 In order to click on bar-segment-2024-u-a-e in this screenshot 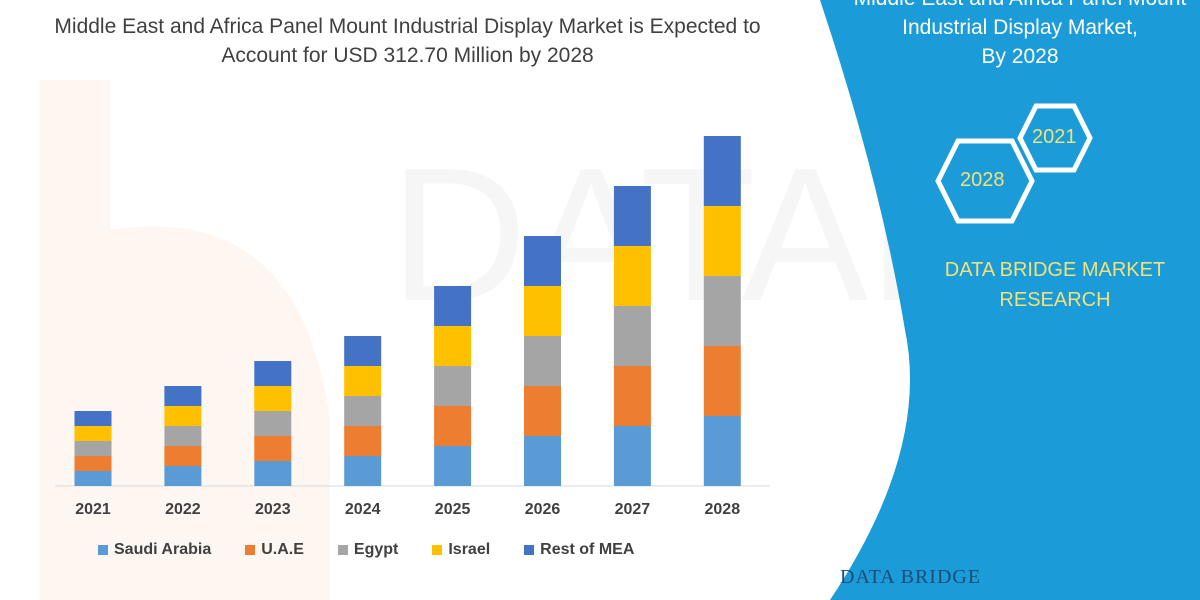, I will do `click(363, 441)`.